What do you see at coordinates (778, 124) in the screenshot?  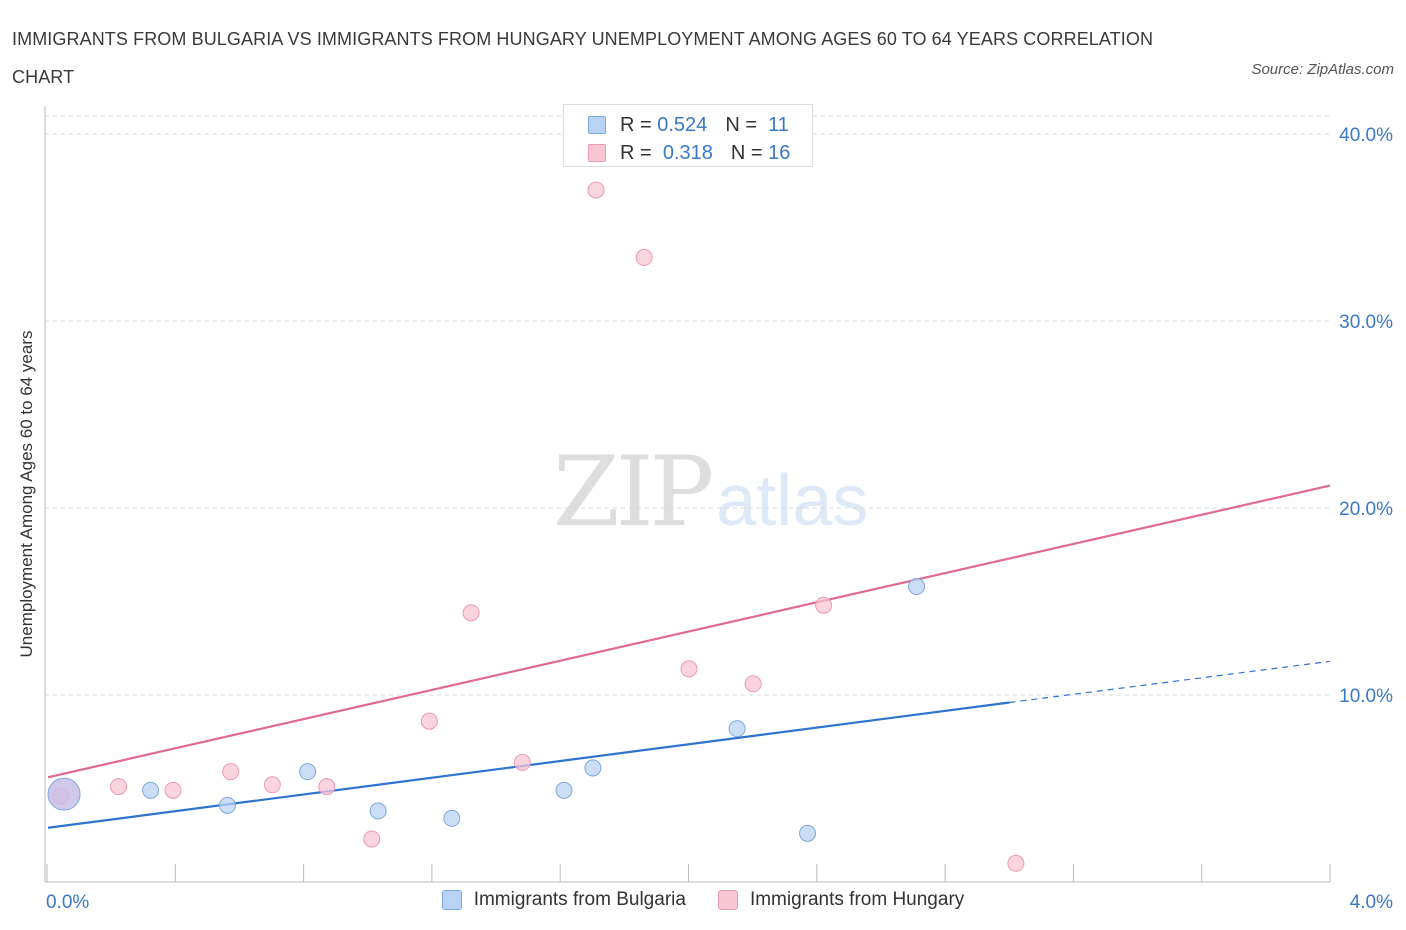 I see `legend-n-value: 11` at bounding box center [778, 124].